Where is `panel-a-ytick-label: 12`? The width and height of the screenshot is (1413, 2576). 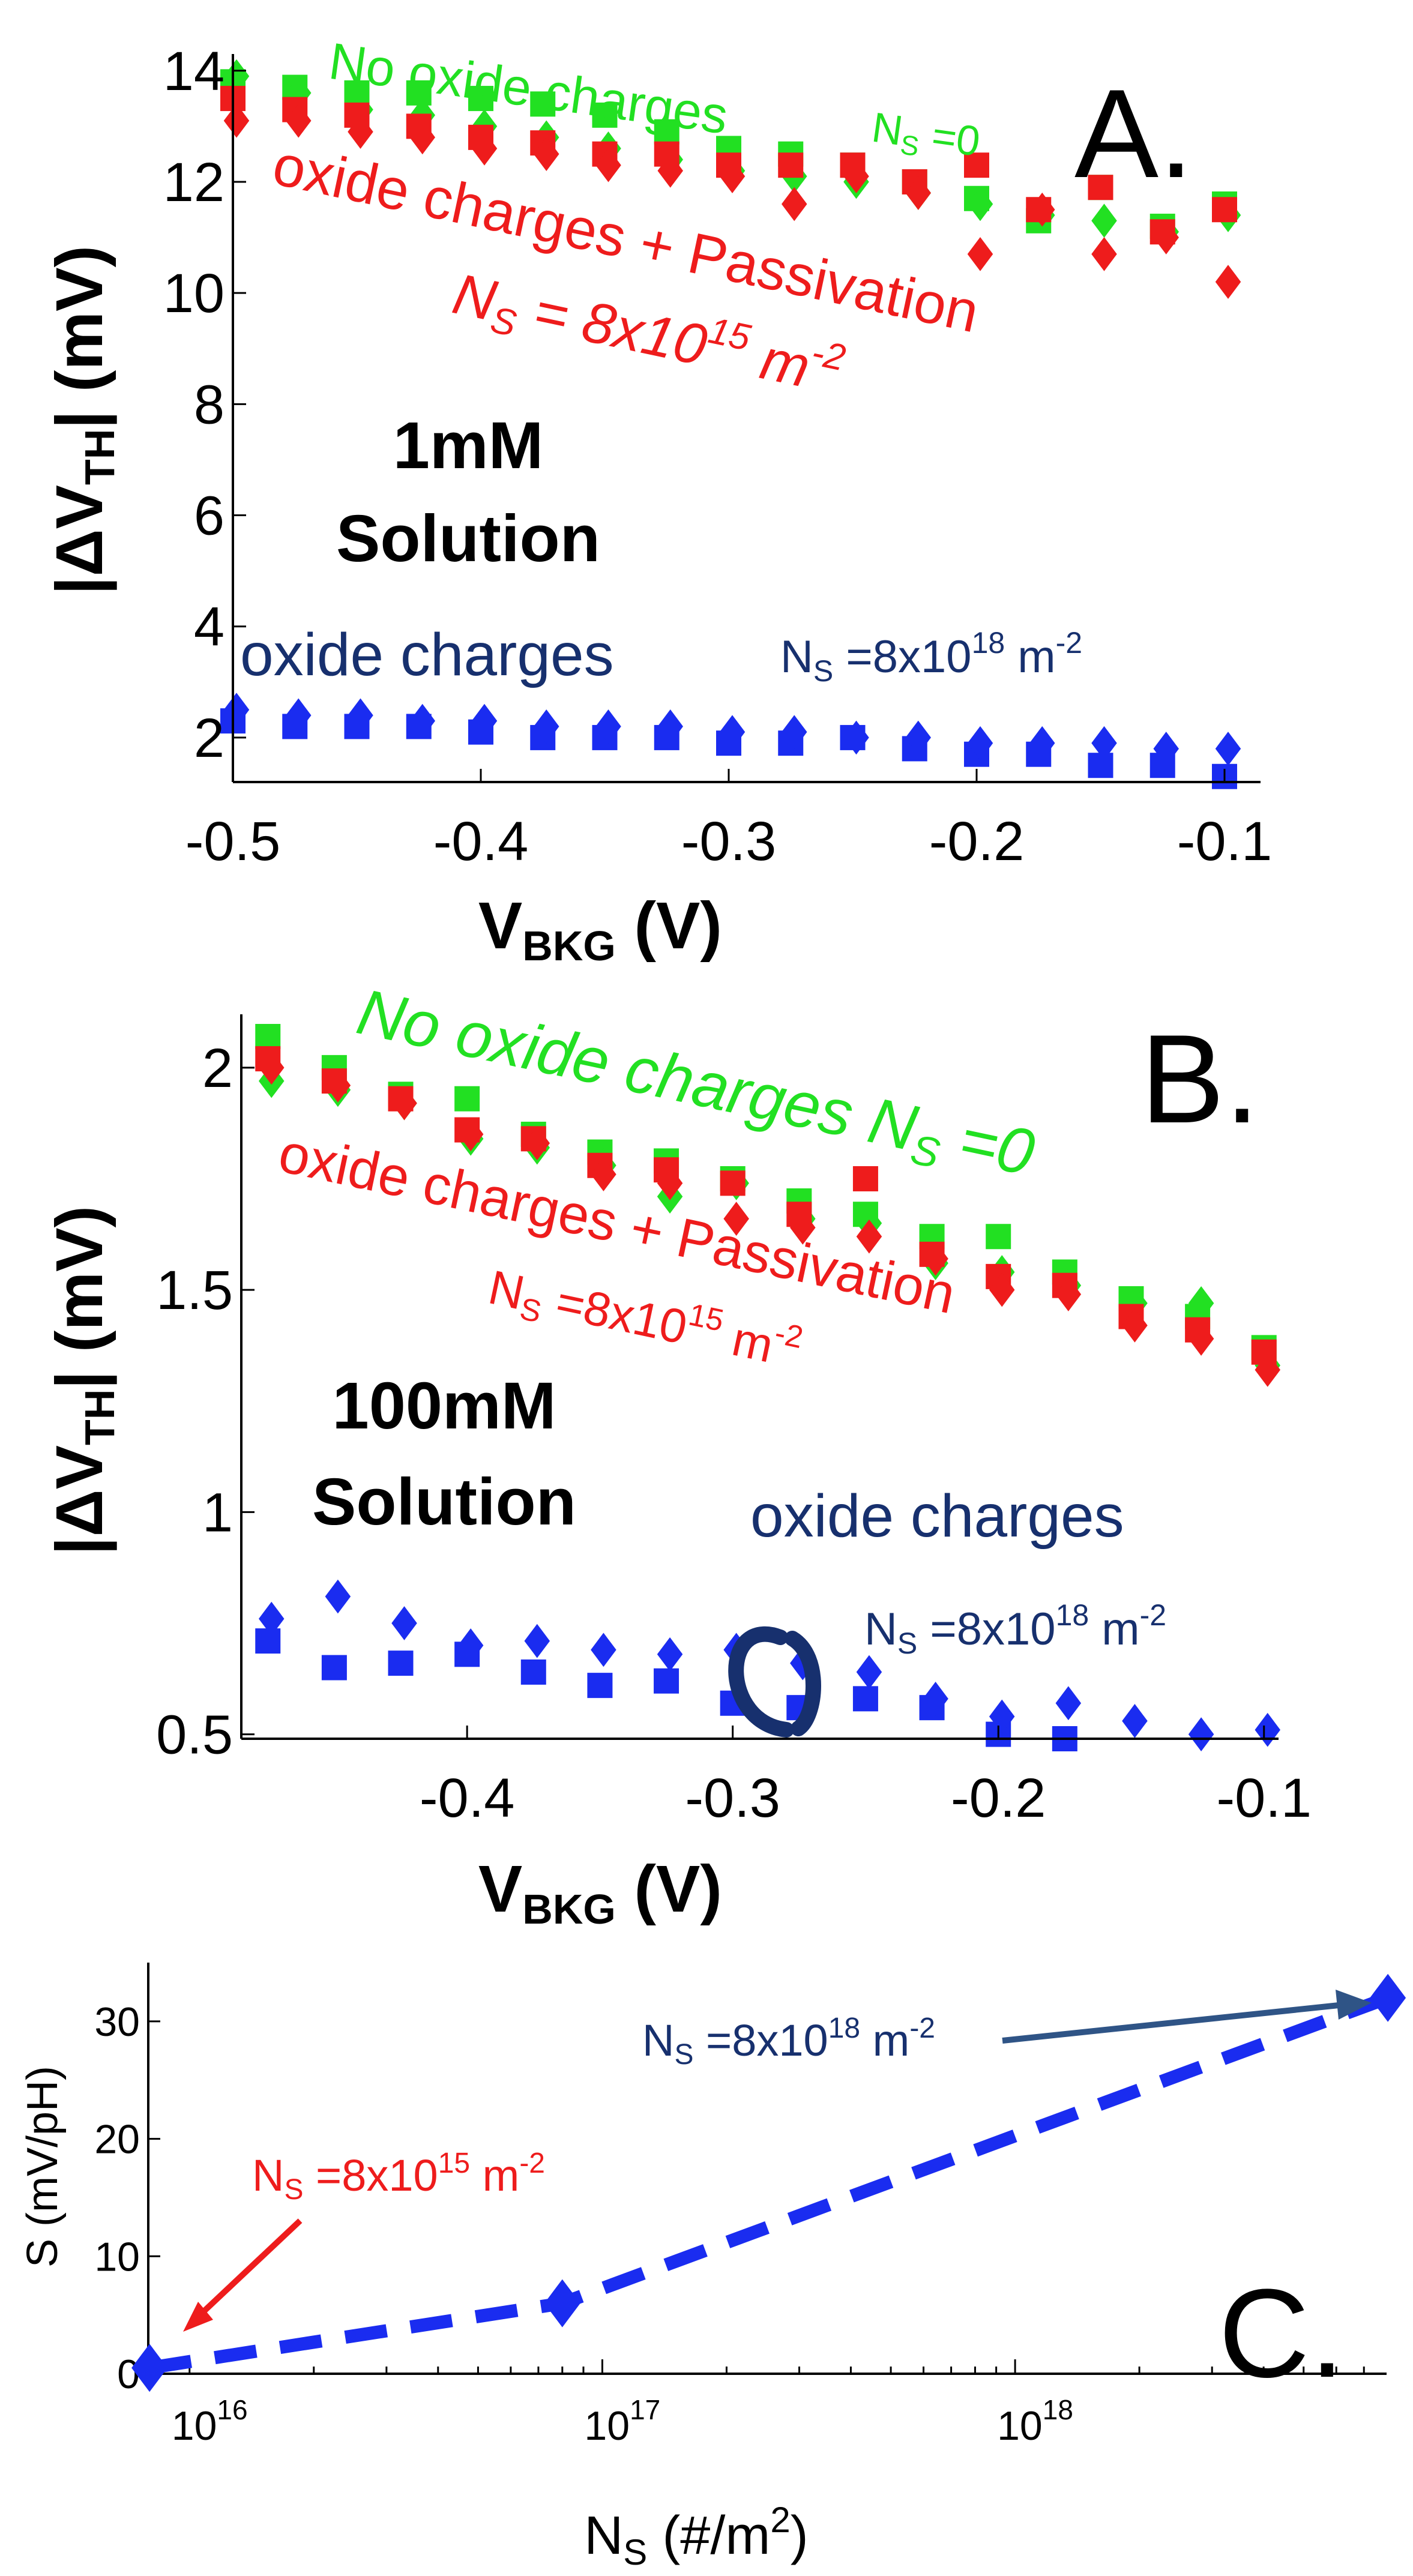
panel-a-ytick-label: 12 is located at coordinates (194, 182).